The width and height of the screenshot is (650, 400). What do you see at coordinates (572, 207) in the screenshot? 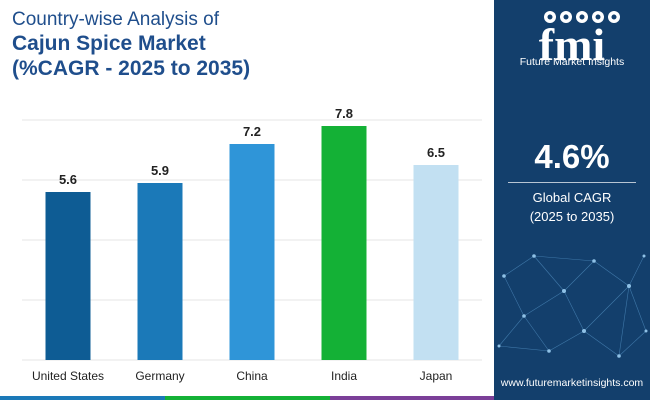
I see `global-cagr-label: Global CAGR (2025 to 2035)` at bounding box center [572, 207].